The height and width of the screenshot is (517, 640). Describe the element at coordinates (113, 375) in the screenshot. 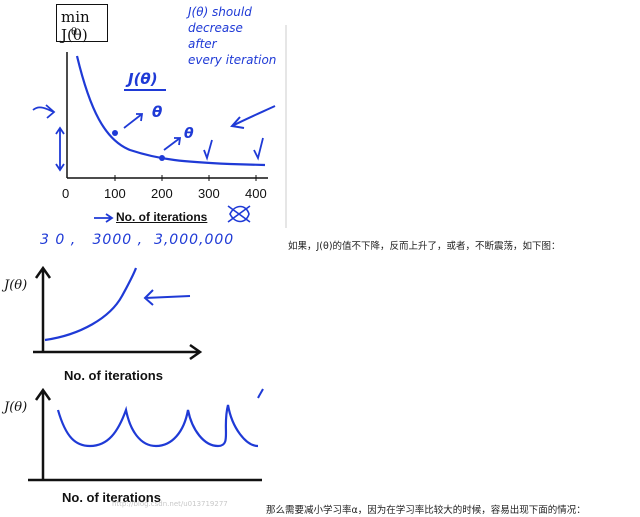

I see `fig2-xlabel: No. of iterations` at that location.